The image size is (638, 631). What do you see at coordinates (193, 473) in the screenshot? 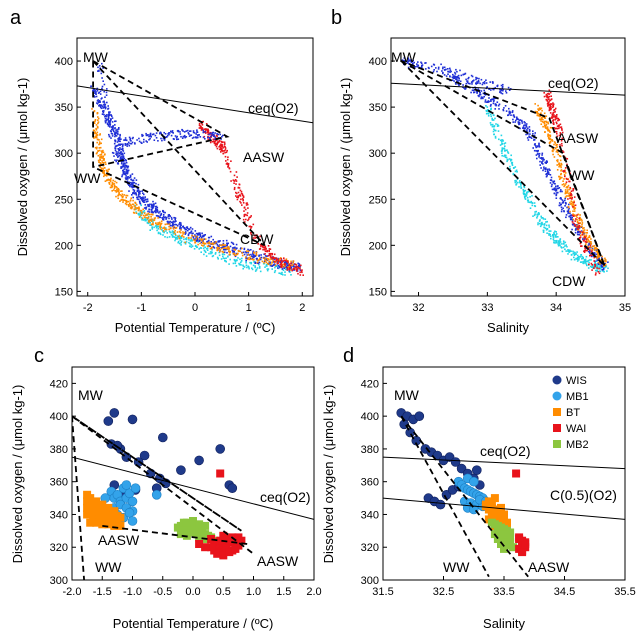
I see `plot-c-frame` at bounding box center [193, 473].